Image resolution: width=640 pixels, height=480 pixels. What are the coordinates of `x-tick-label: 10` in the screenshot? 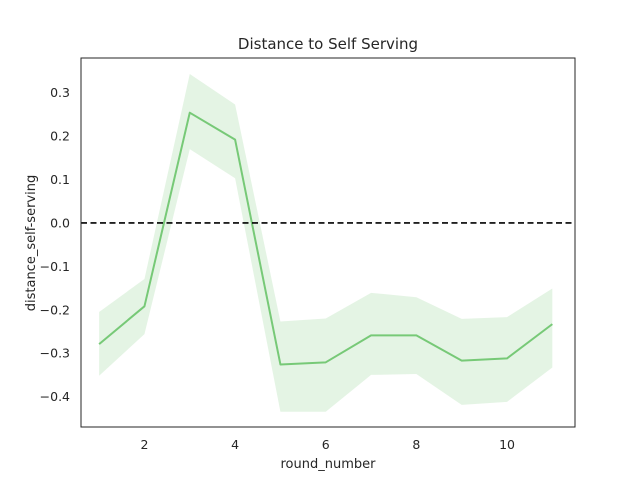 It's located at (507, 444).